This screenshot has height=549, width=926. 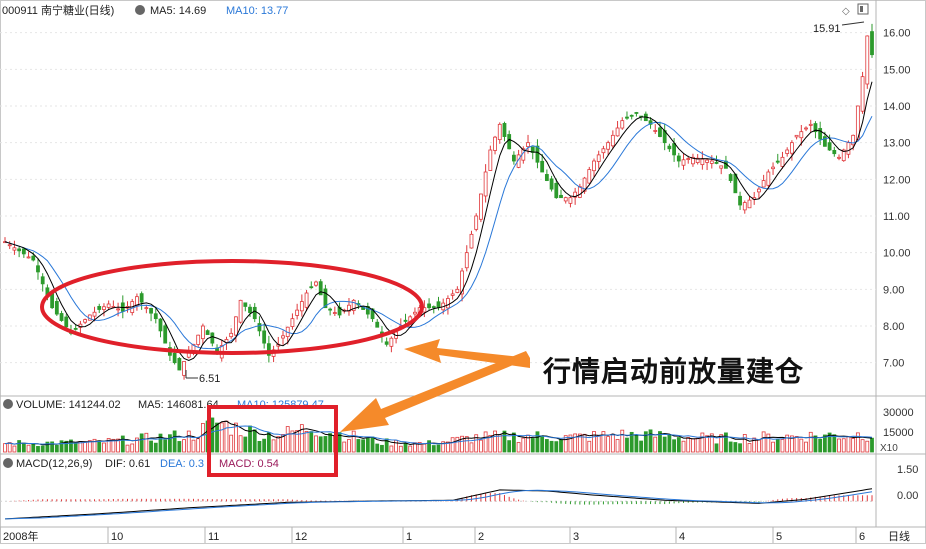 I want to click on diamond-icon: ◇, so click(x=846, y=11).